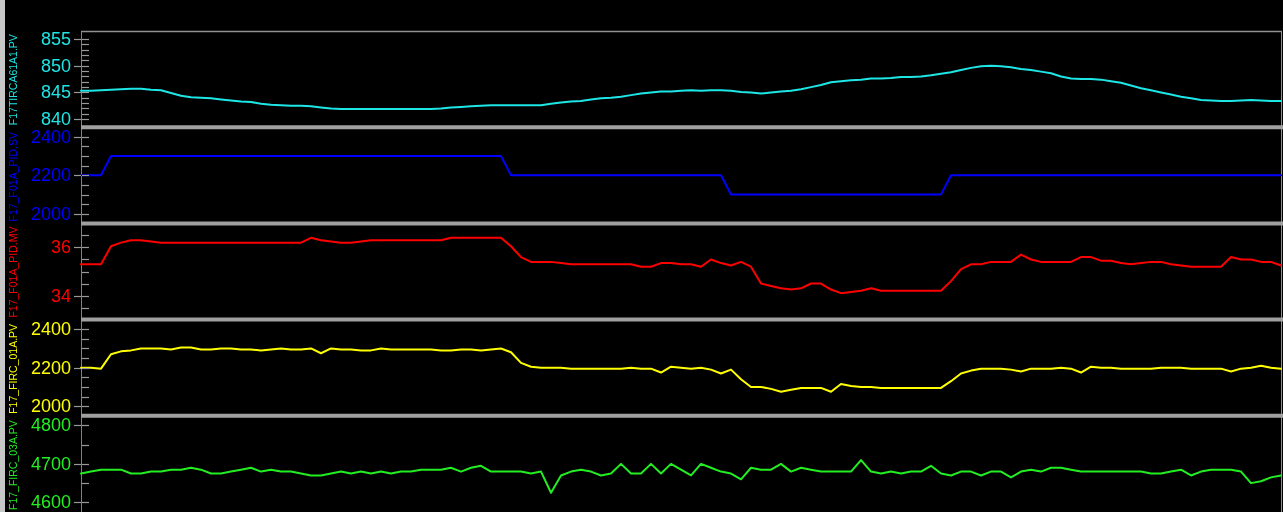 This screenshot has height=512, width=1283. Describe the element at coordinates (50, 502) in the screenshot. I see `y-tick-label: 4600` at that location.